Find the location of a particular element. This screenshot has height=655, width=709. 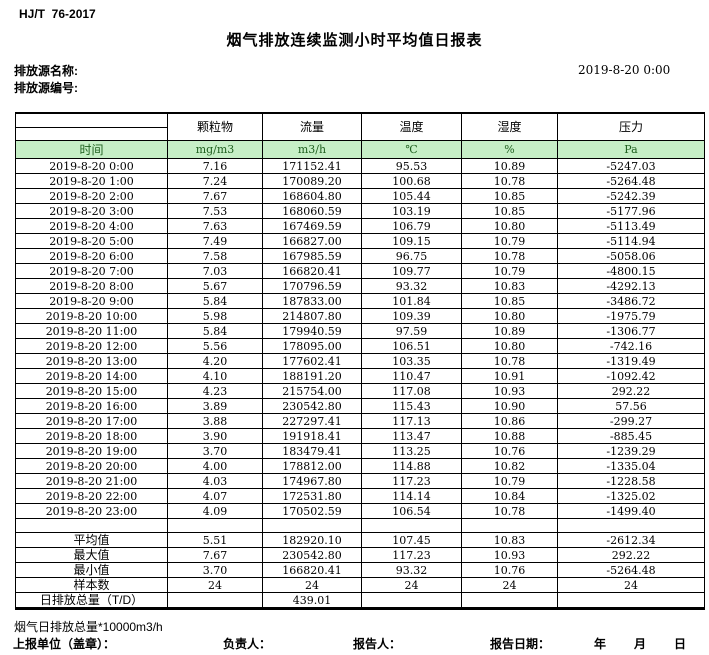

time-cell: 2019-8-20 17:00 is located at coordinates (91, 421).